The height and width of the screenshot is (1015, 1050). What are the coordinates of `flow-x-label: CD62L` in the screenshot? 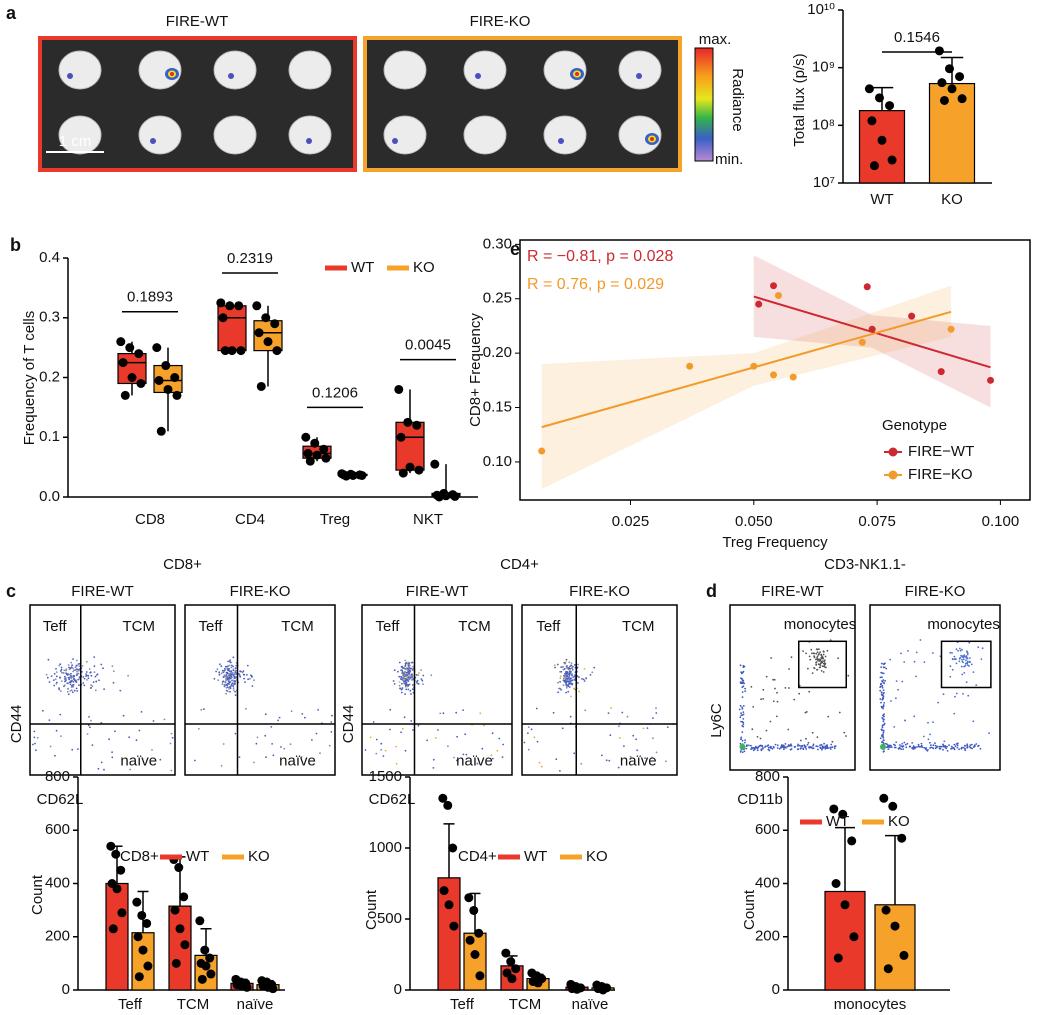 It's located at (392, 799).